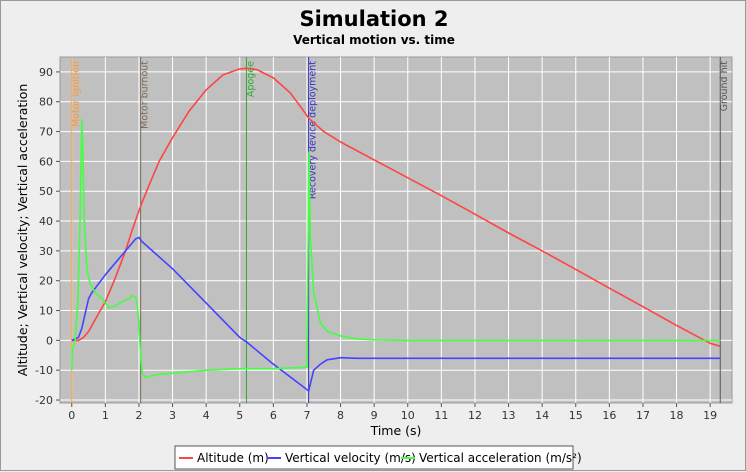  What do you see at coordinates (392, 412) in the screenshot?
I see `x-axis: 0 1 2 3 4 5 6 7 8 9 10 11 12 13 14 15 16 17 18 19` at bounding box center [392, 412].